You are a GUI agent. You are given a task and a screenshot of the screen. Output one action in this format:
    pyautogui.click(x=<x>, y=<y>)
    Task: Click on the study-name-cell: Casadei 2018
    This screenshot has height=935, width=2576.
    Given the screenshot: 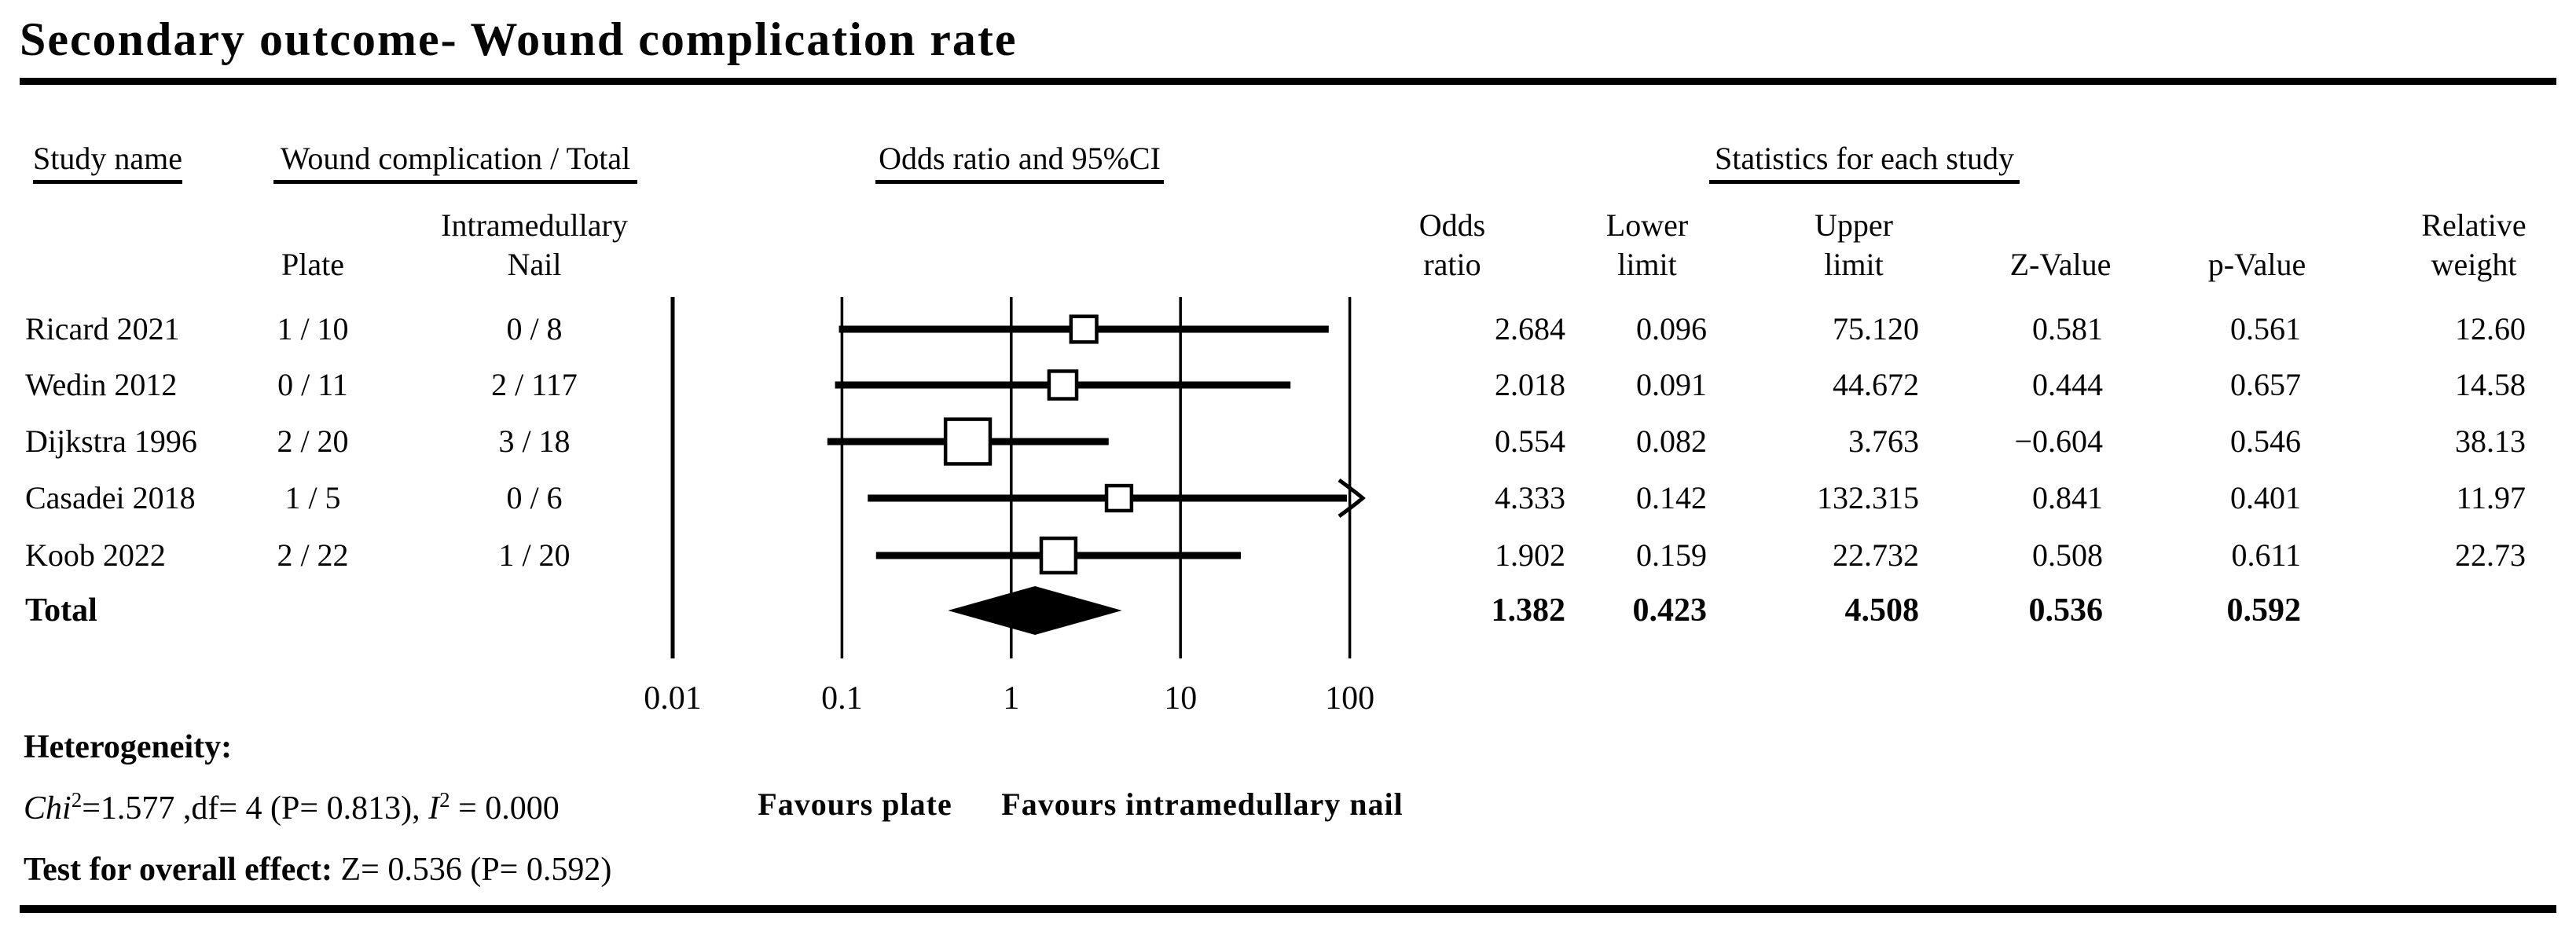 What is the action you would take?
    pyautogui.click(x=110, y=497)
    